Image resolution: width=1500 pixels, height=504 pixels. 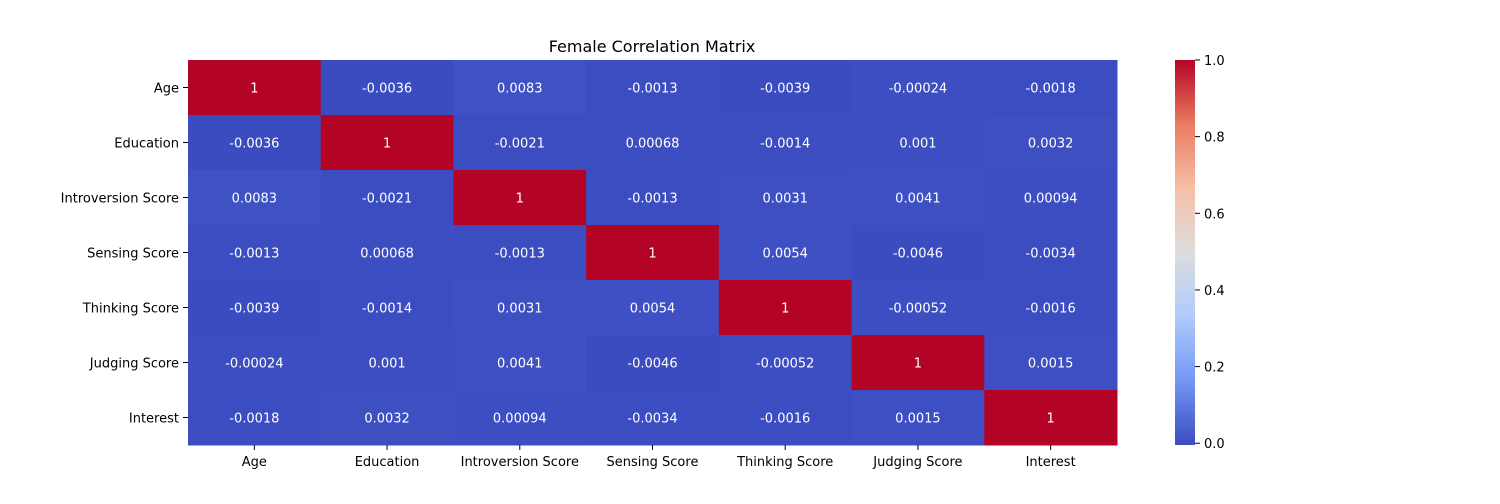 What do you see at coordinates (166, 89) in the screenshot?
I see `y-tick-label: Age` at bounding box center [166, 89].